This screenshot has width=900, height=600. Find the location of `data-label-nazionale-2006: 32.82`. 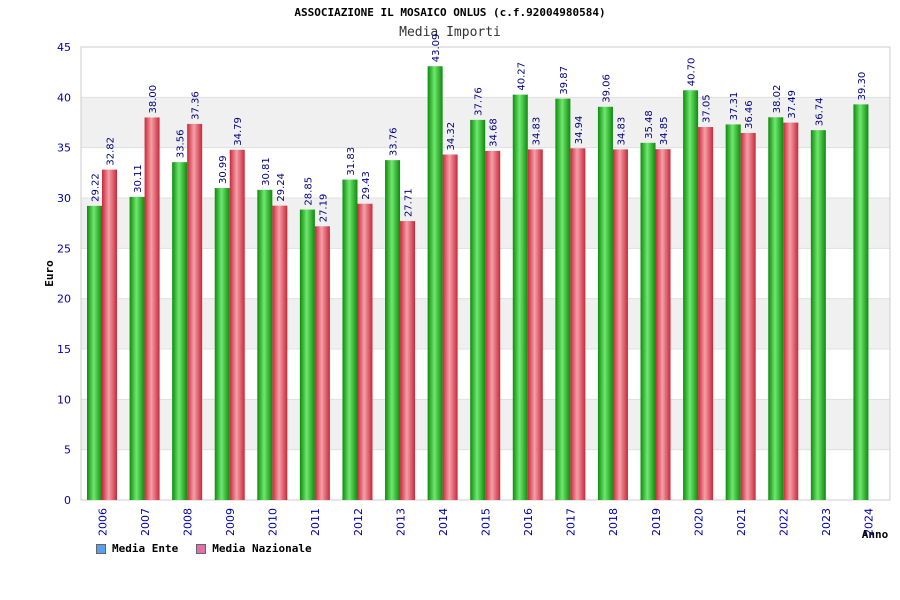

data-label-nazionale-2006: 32.82 is located at coordinates (111, 151).